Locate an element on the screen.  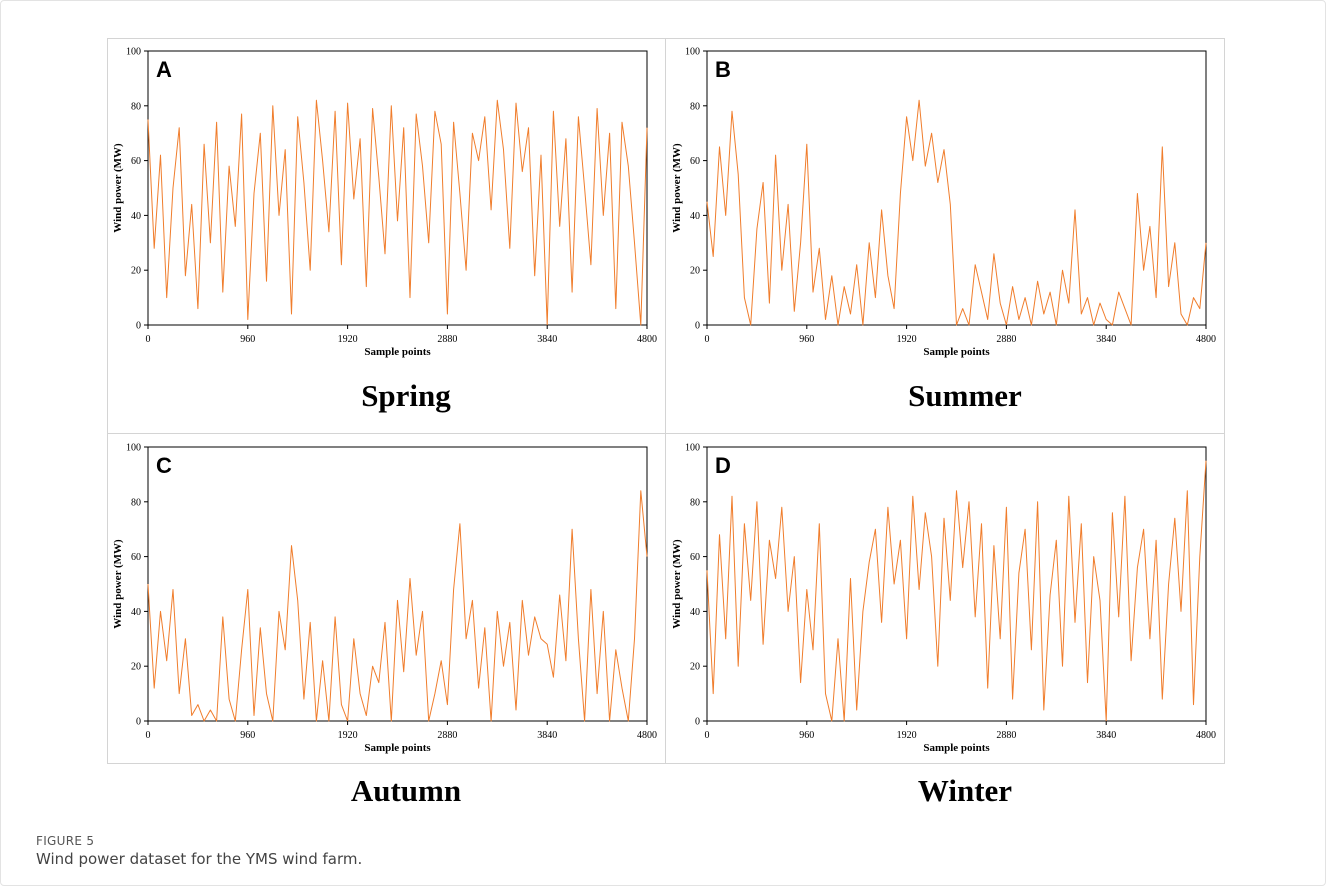
season-label-autumn: Autumn is located at coordinates (406, 790).